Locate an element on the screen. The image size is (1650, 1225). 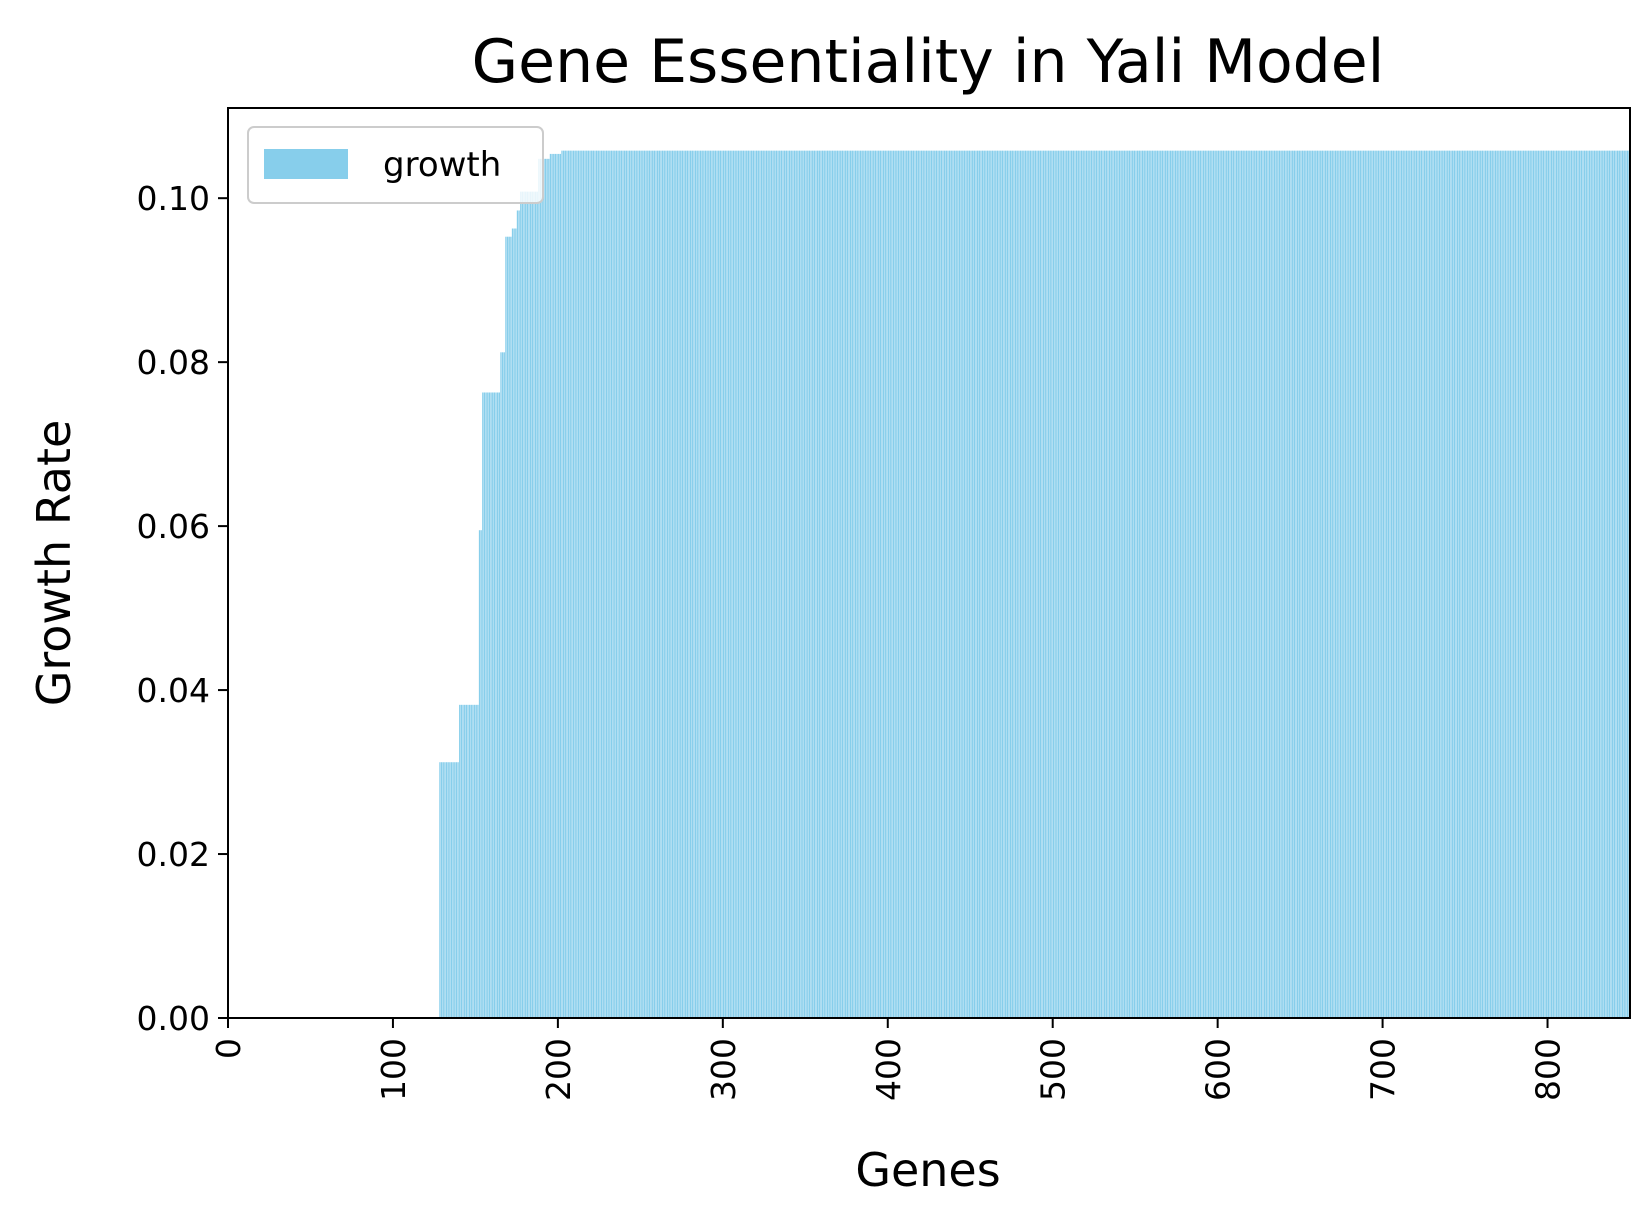
y-tick-label: 0.10 is located at coordinates (173, 198).